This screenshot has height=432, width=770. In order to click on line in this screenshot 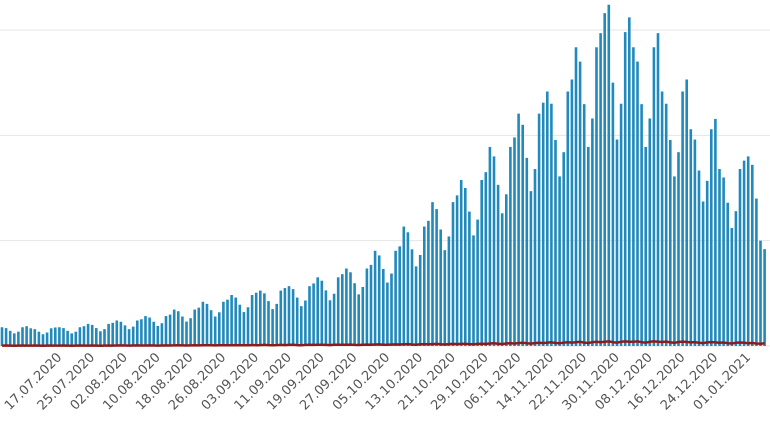, I will do `click(383, 343)`.